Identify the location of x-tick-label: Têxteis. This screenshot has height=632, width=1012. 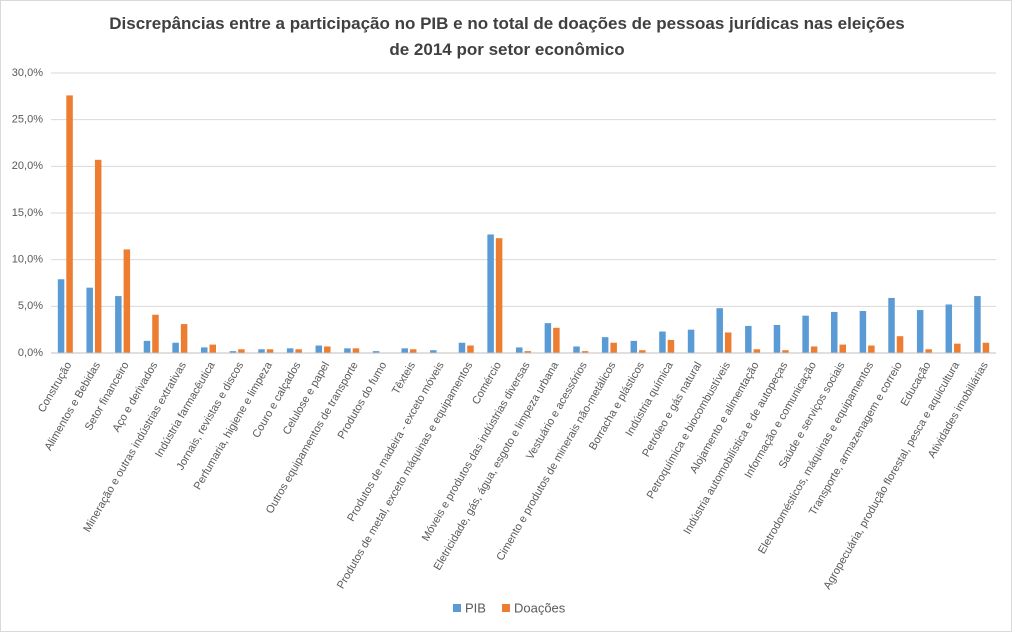
(404, 378).